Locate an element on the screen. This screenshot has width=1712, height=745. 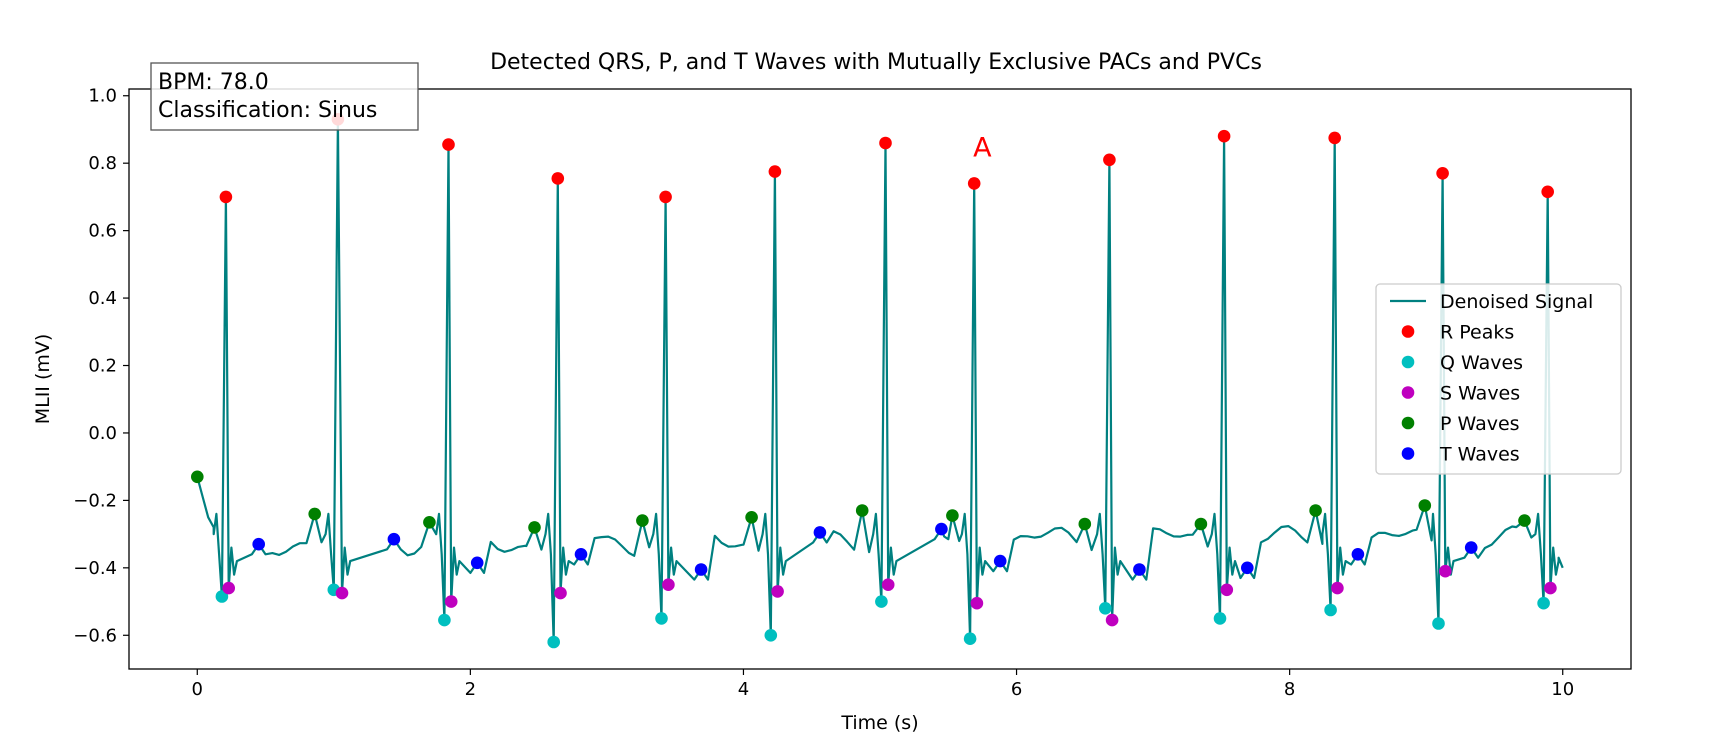
legend-frame is located at coordinates (1498, 379).